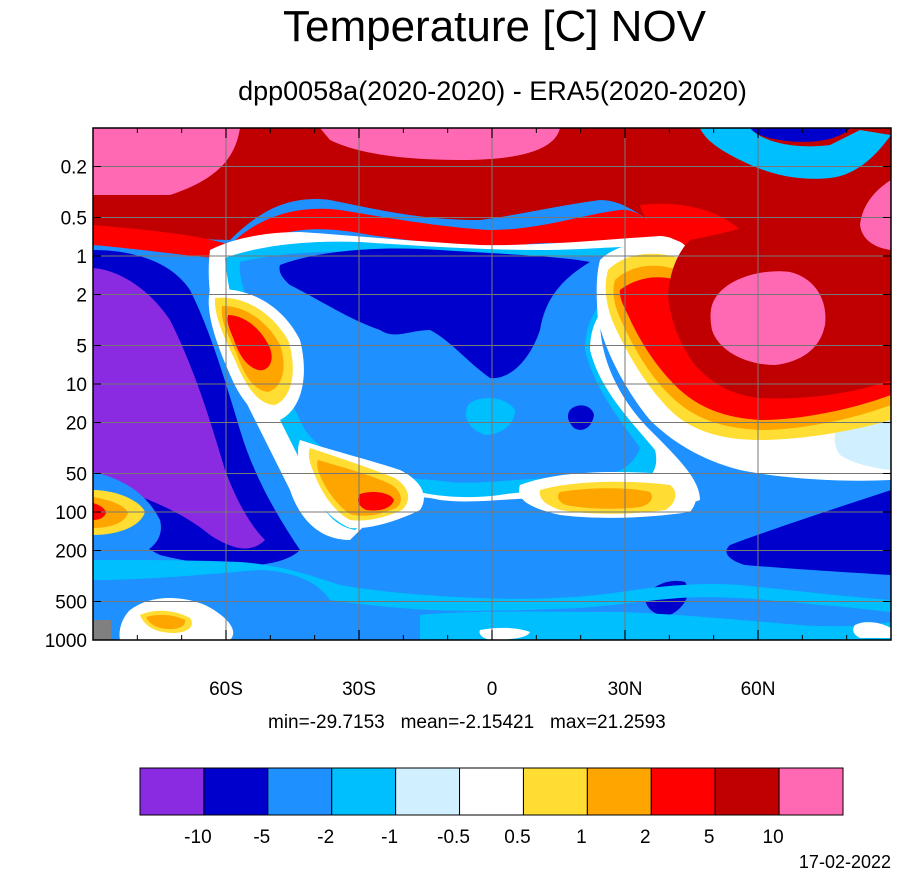 The width and height of the screenshot is (901, 882). I want to click on missing-data-patch, so click(102, 630).